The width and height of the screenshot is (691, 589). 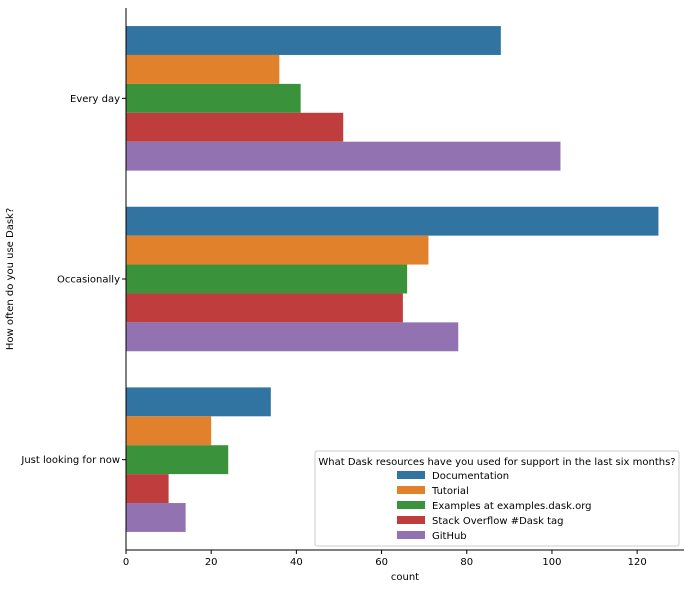 I want to click on legend-label: GitHub, so click(x=449, y=536).